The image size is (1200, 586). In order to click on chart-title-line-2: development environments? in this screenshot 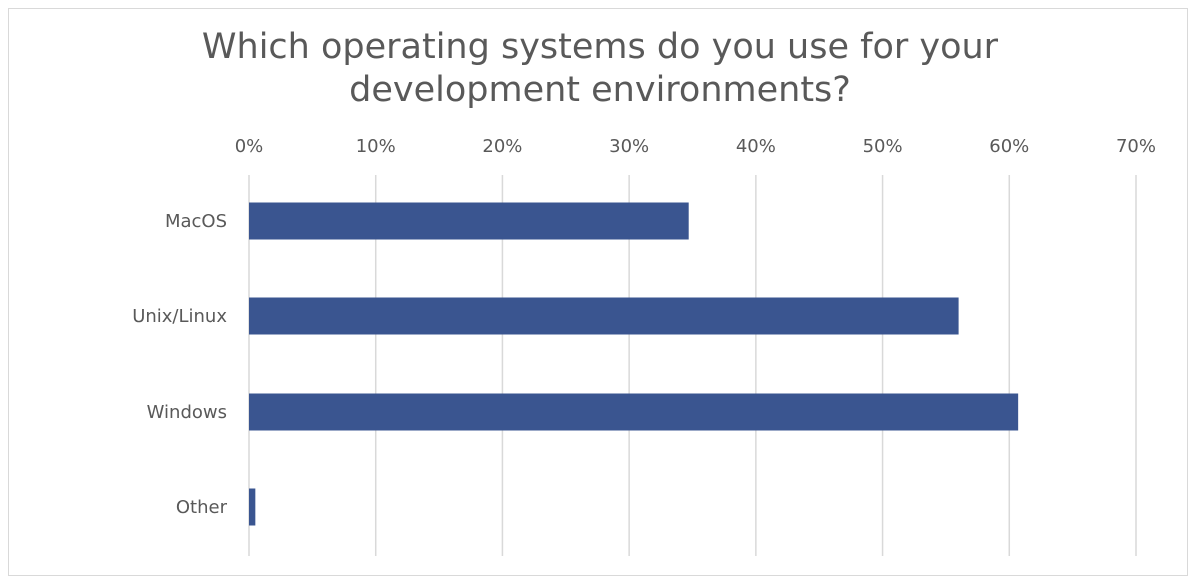, I will do `click(600, 90)`.